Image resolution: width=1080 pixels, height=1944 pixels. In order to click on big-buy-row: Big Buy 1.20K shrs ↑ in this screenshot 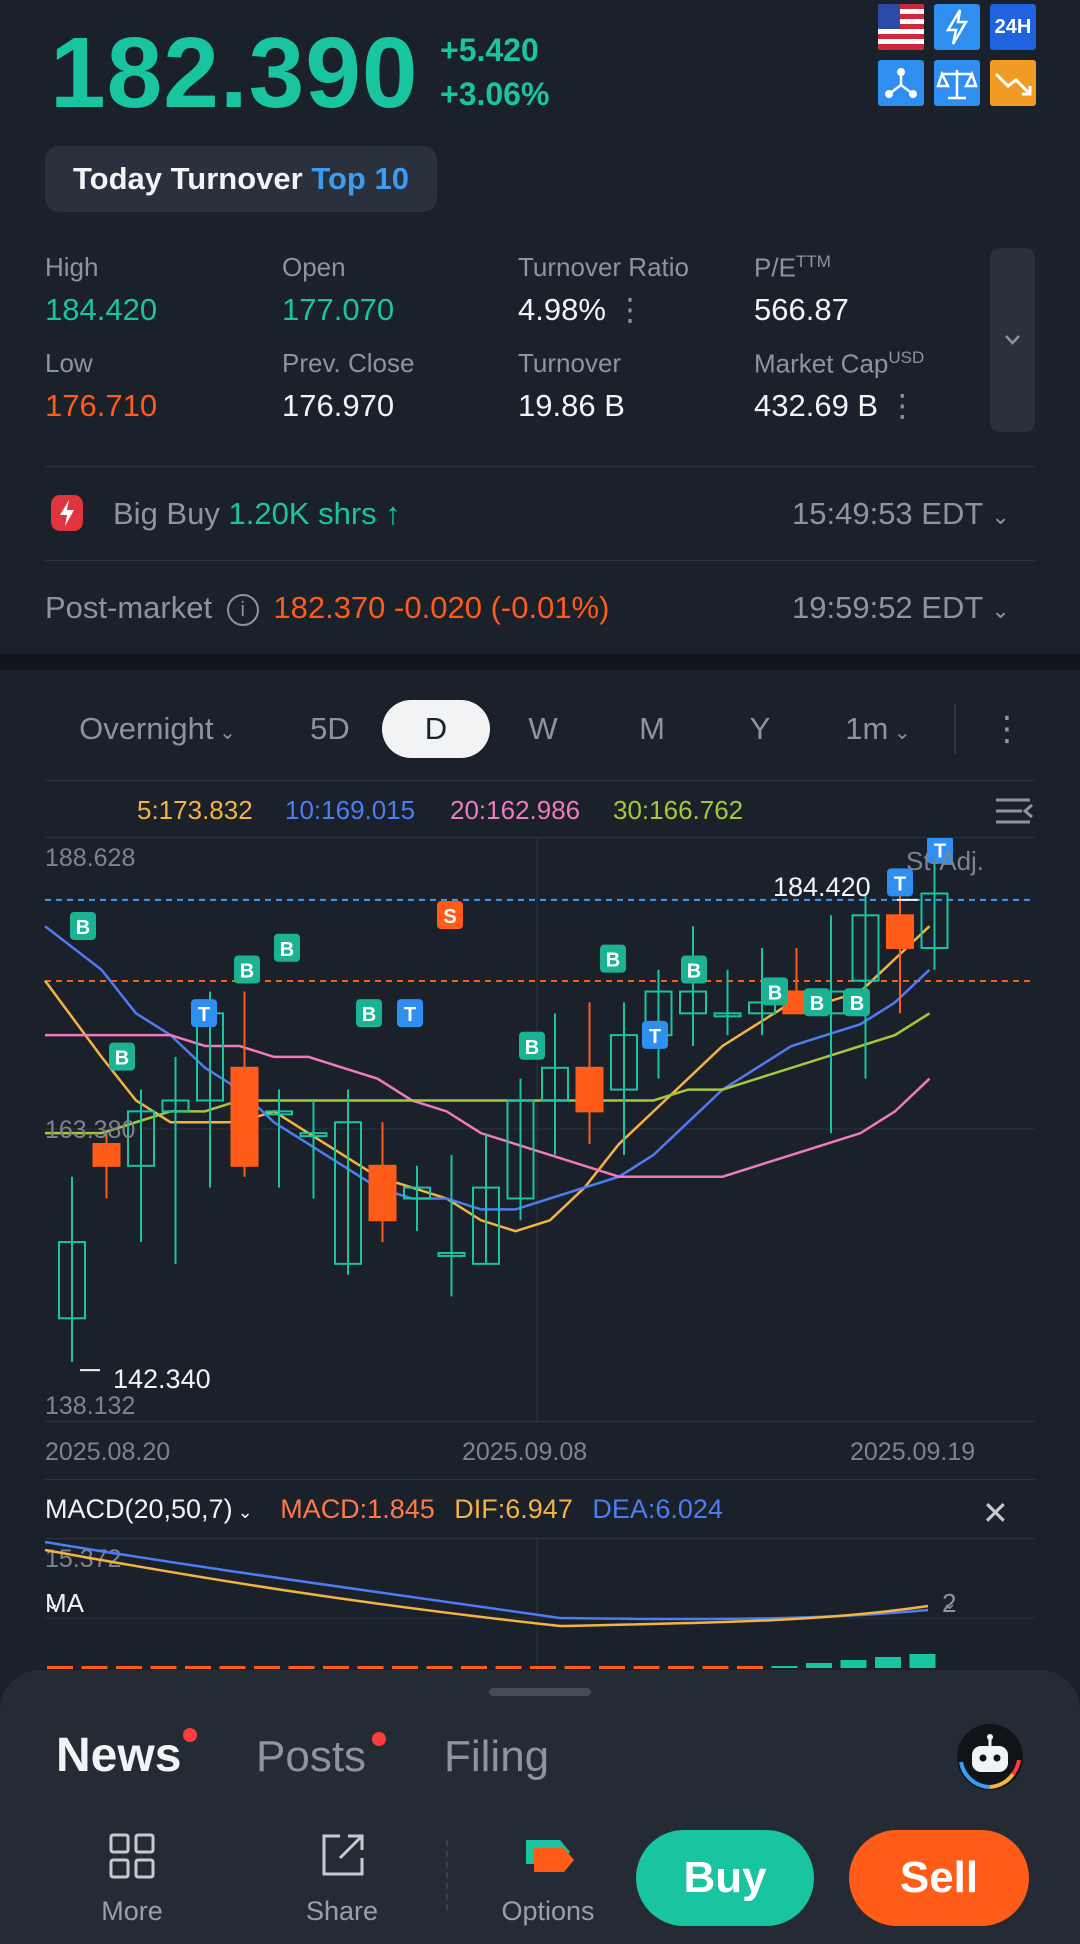, I will do `click(257, 514)`.